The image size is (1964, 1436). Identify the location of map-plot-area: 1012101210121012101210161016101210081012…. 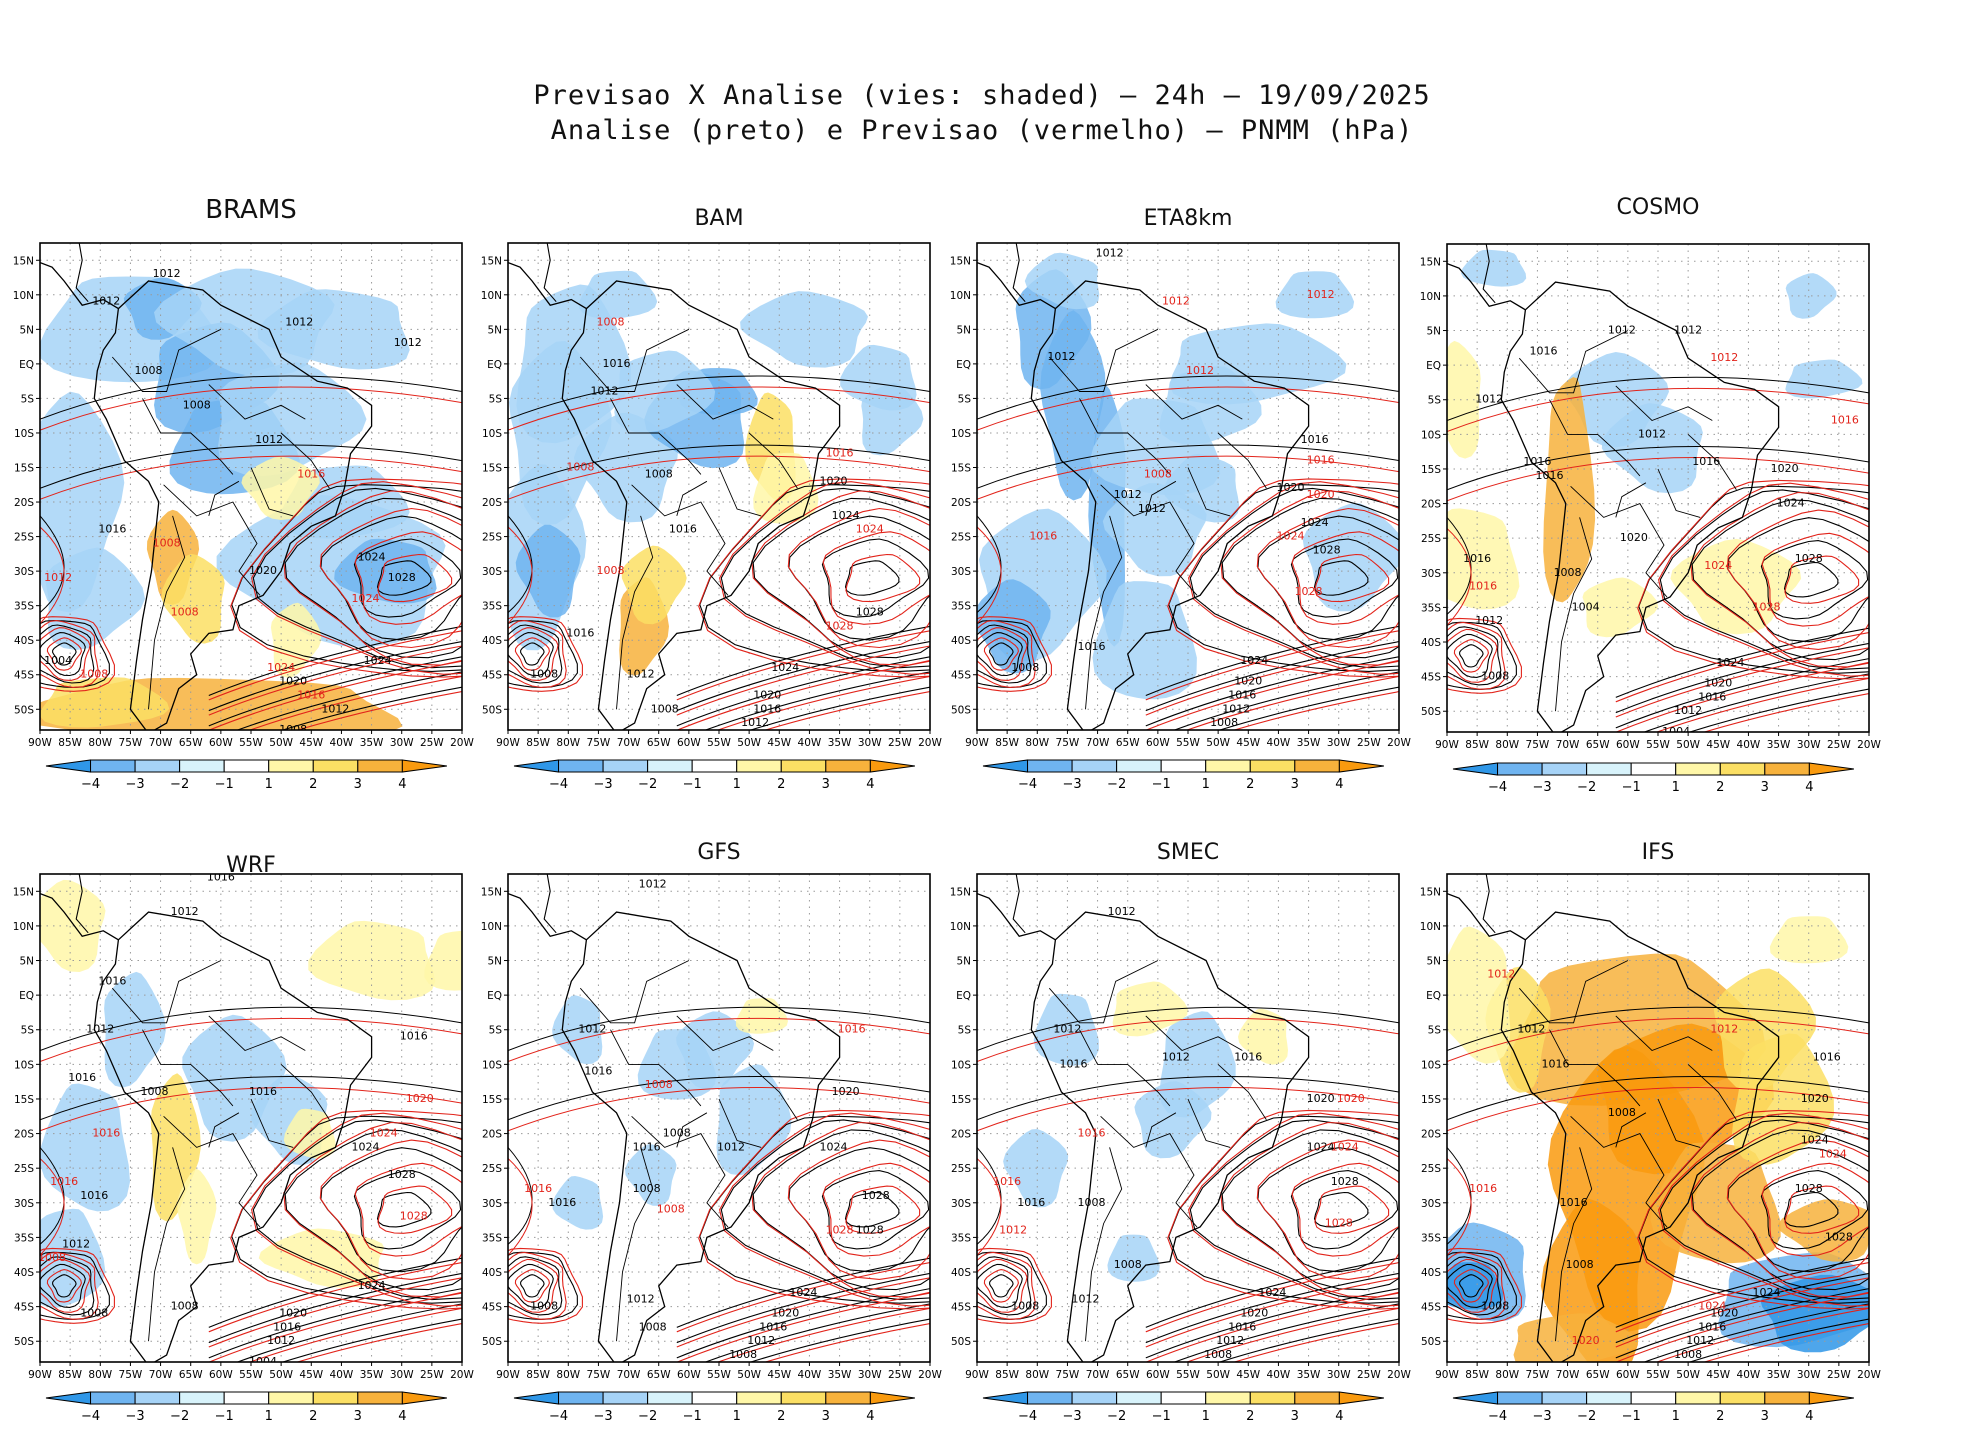
(1180, 495).